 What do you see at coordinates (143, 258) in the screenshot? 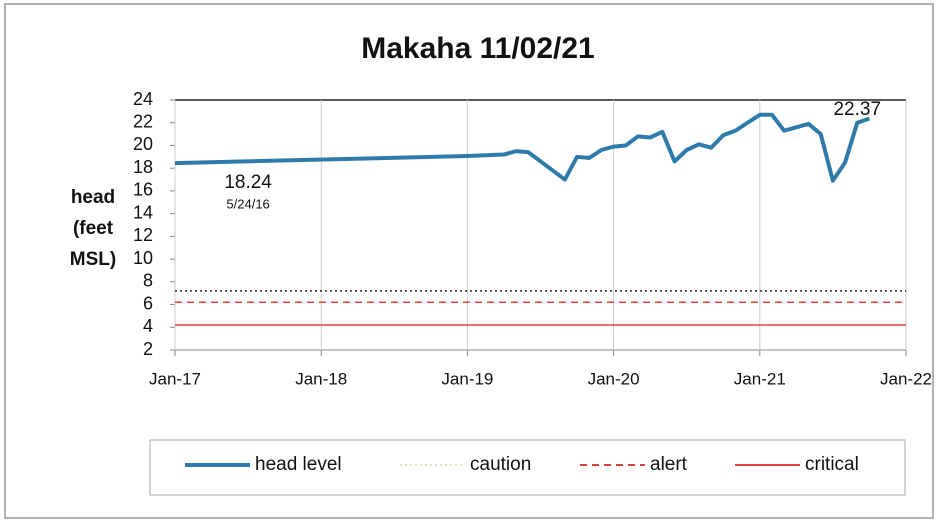
I see `y-tick-label: 10` at bounding box center [143, 258].